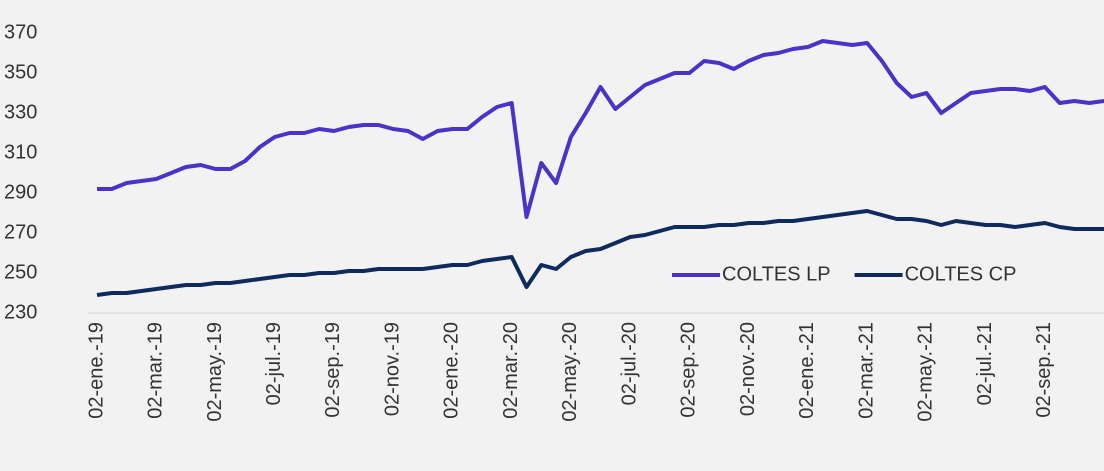  Describe the element at coordinates (961, 274) in the screenshot. I see `legend-label: COLTES CP` at that location.